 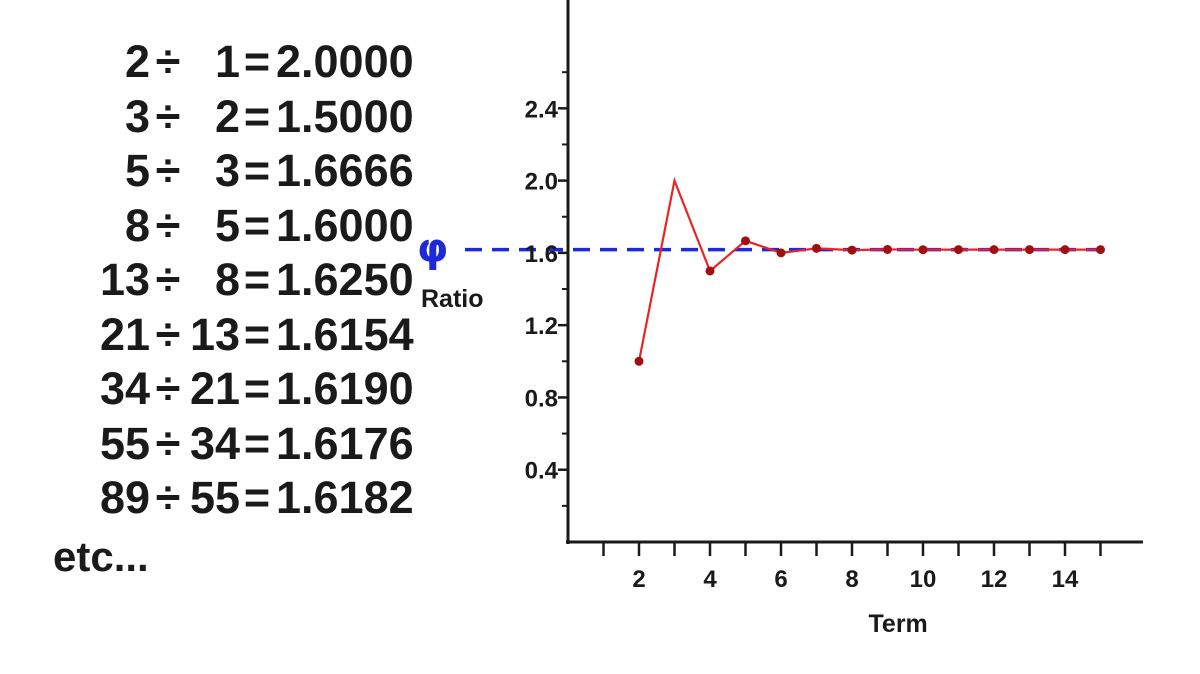 I want to click on denominator: 3, so click(x=227, y=170).